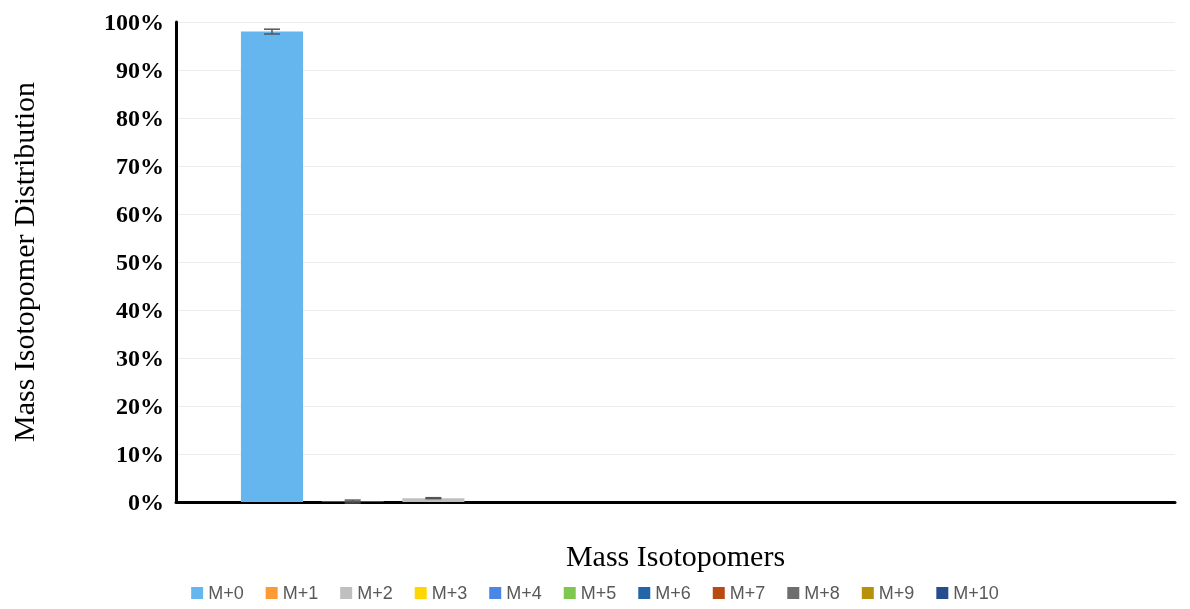  What do you see at coordinates (140, 406) in the screenshot?
I see `y-tick-label: 20%` at bounding box center [140, 406].